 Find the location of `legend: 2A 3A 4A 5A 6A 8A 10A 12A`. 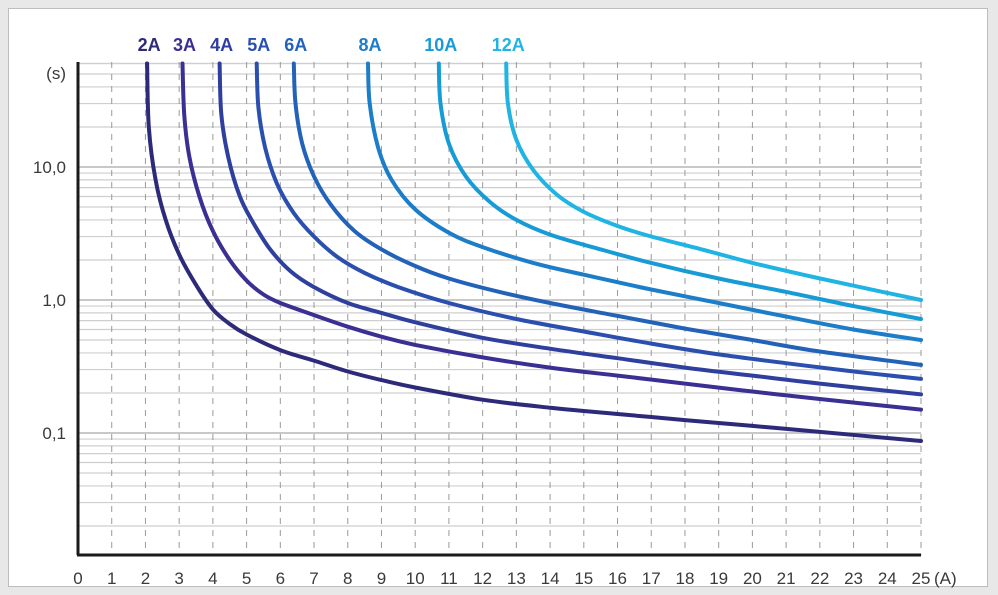

legend: 2A 3A 4A 5A 6A 8A 10A 12A is located at coordinates (331, 45).